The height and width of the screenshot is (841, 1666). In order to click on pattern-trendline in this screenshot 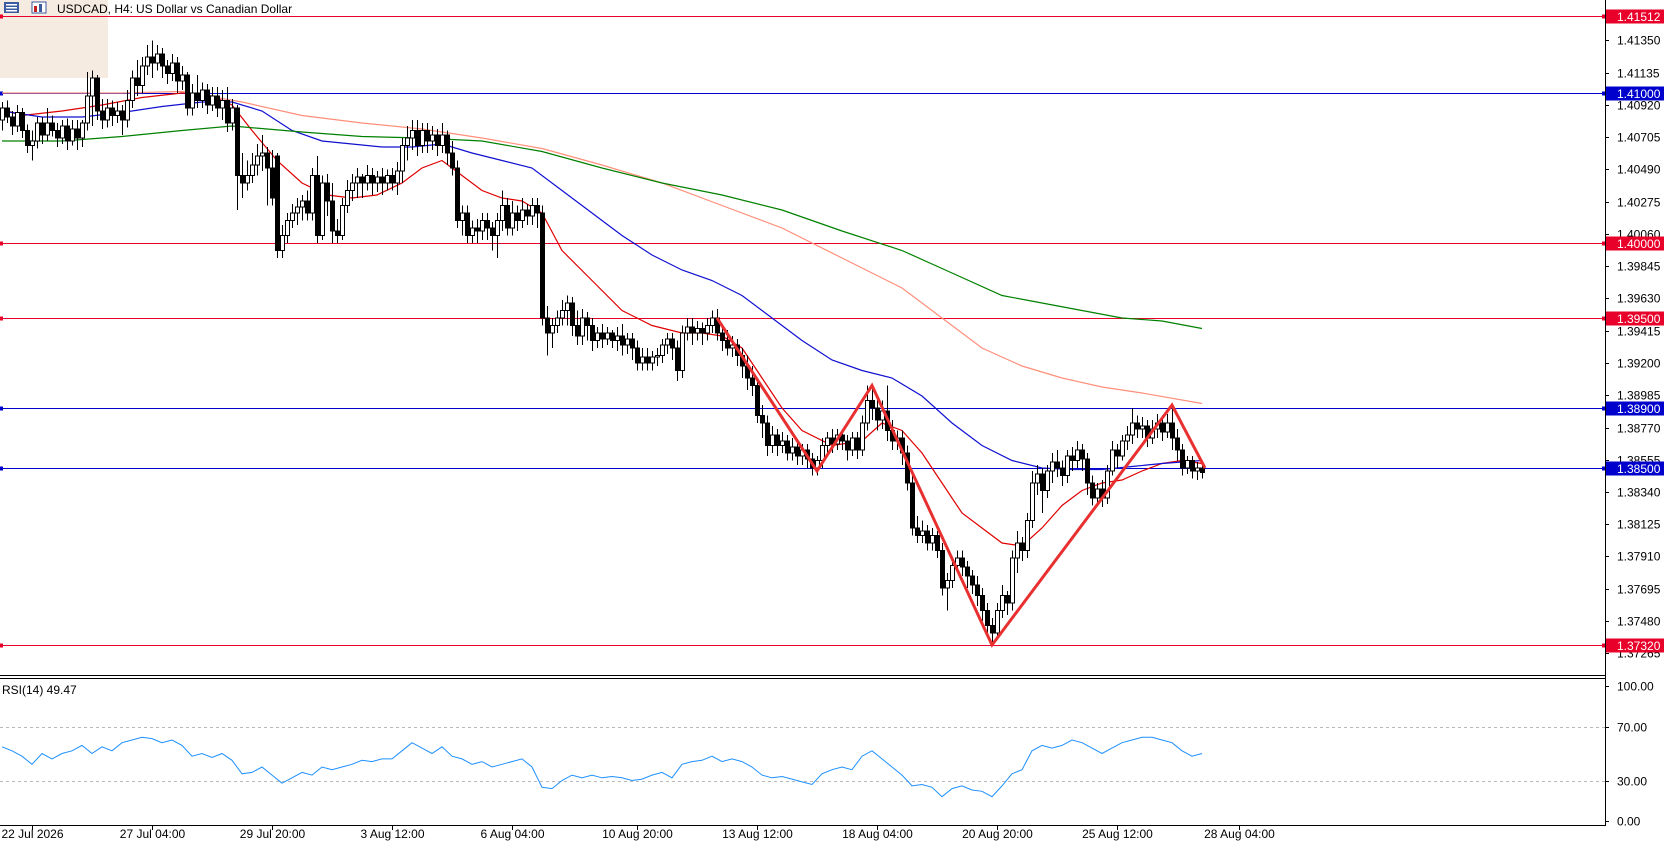, I will do `click(961, 482)`.